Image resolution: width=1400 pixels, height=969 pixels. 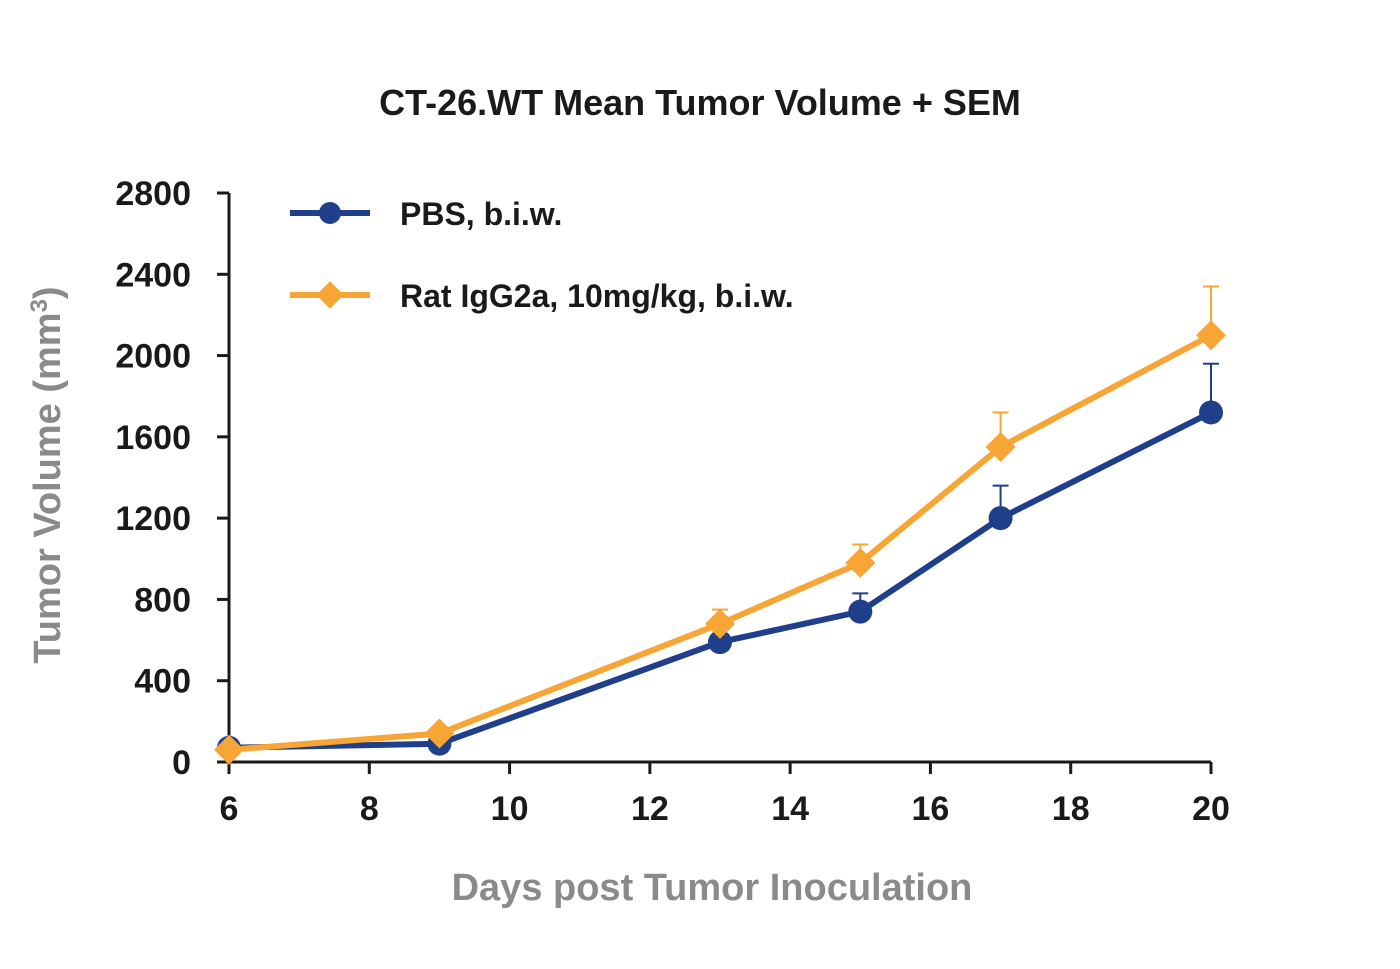 I want to click on svg-text: Tumor Volume (mm3), so click(x=48, y=474).